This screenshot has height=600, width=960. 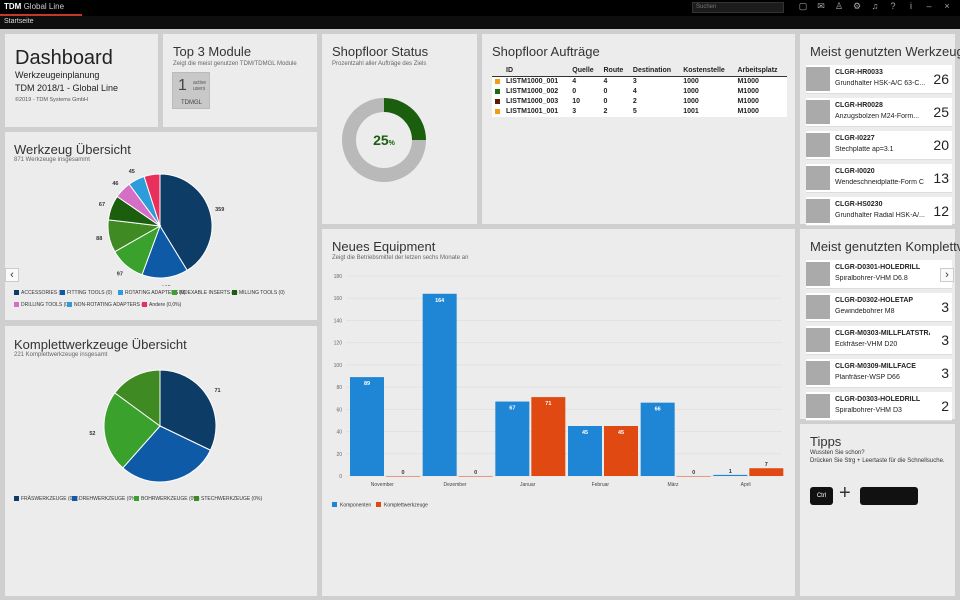 What do you see at coordinates (548, 404) in the screenshot?
I see `bar-value-label: 71` at bounding box center [548, 404].